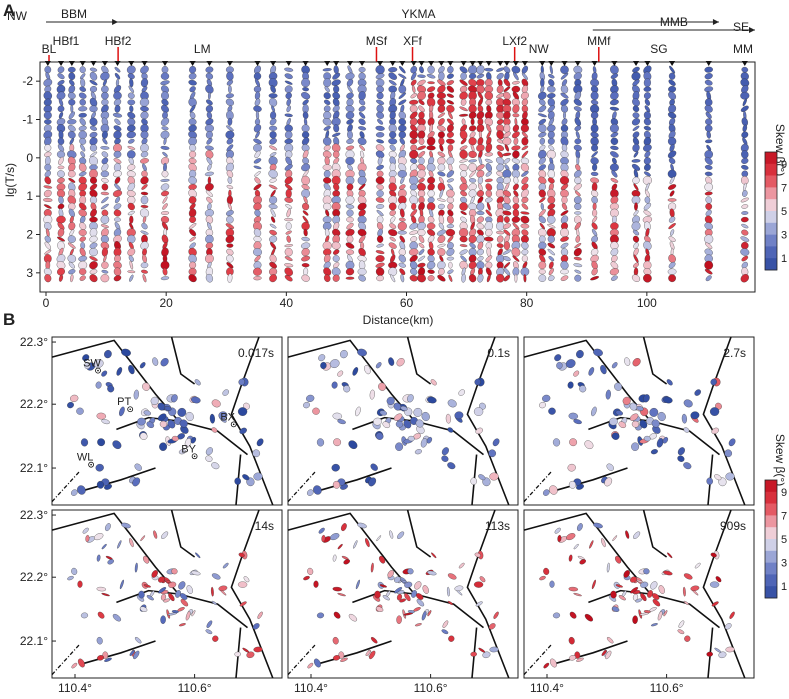 This screenshot has height=699, width=789. What do you see at coordinates (66, 486) in the screenshot?
I see `inferred-fault` at bounding box center [66, 486].